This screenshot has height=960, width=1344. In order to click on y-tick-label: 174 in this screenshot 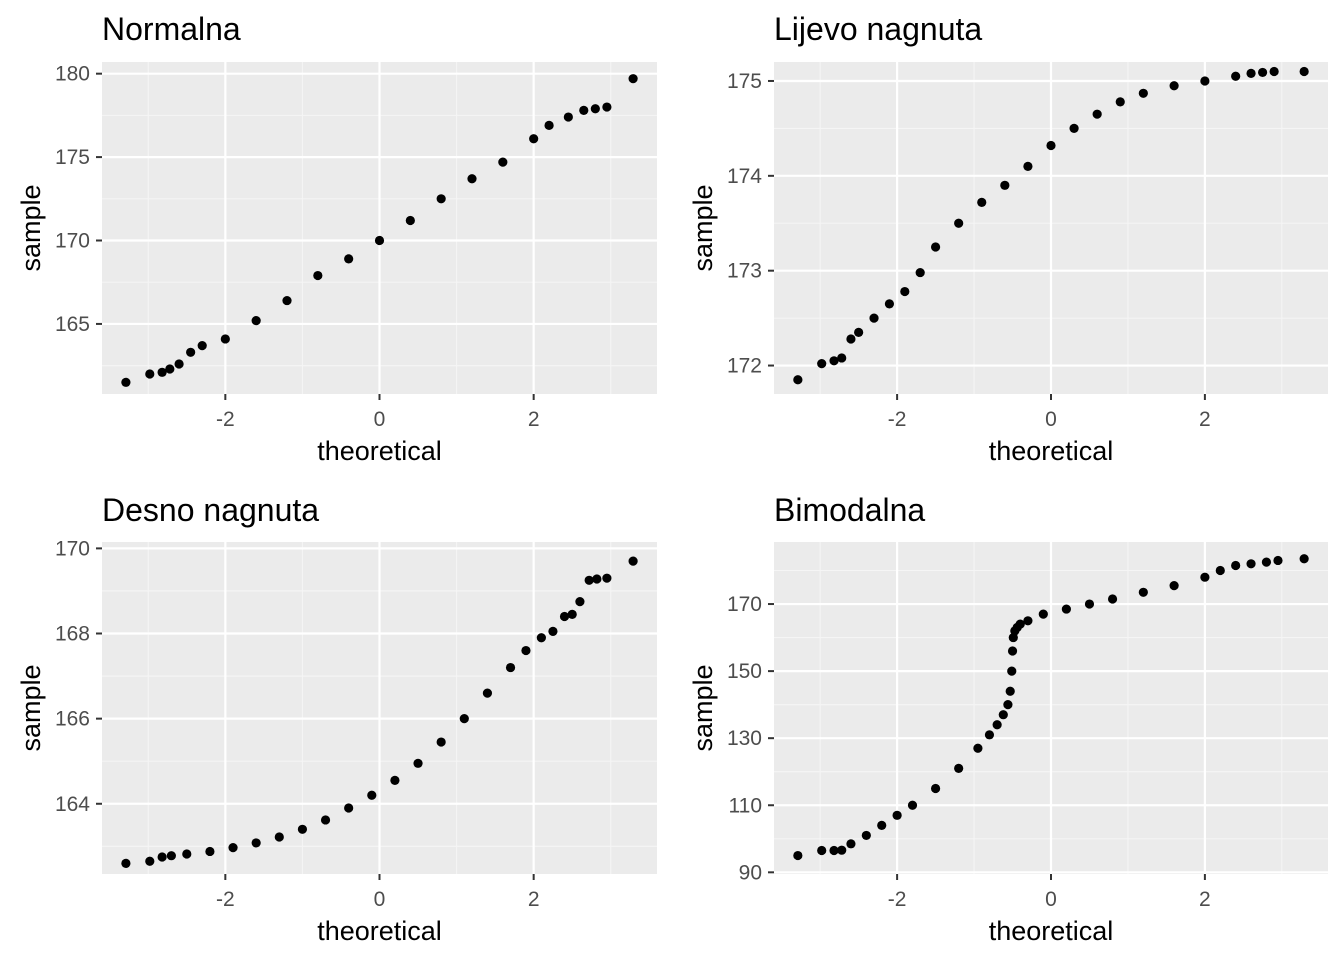, I will do `click(744, 176)`.